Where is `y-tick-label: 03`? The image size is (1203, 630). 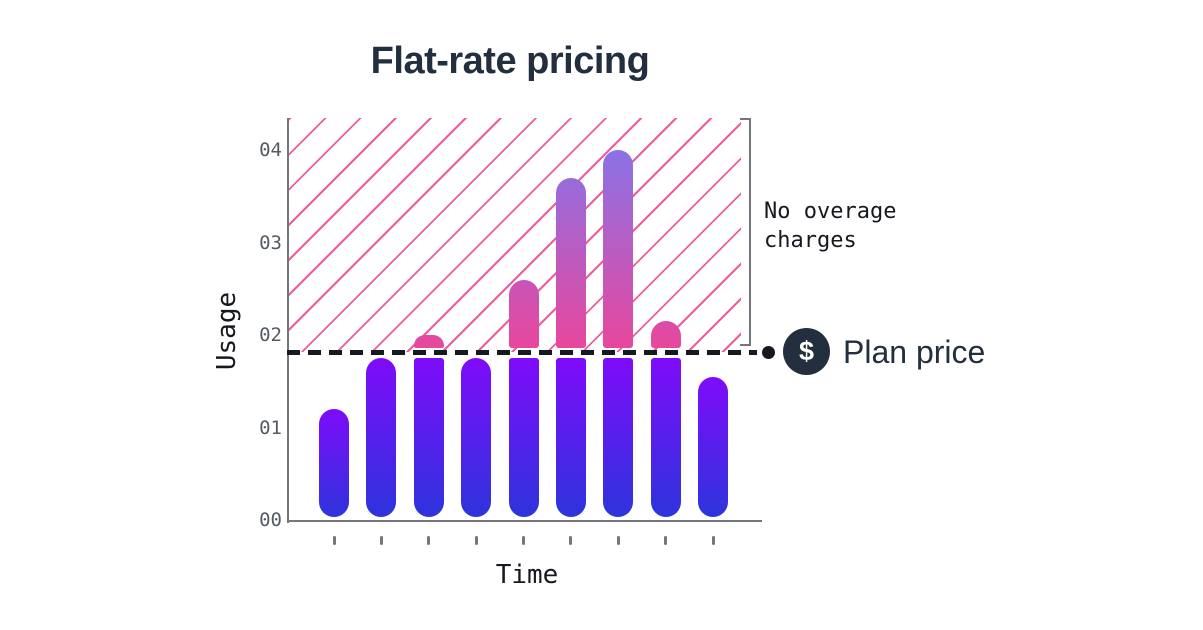 y-tick-label: 03 is located at coordinates (270, 242).